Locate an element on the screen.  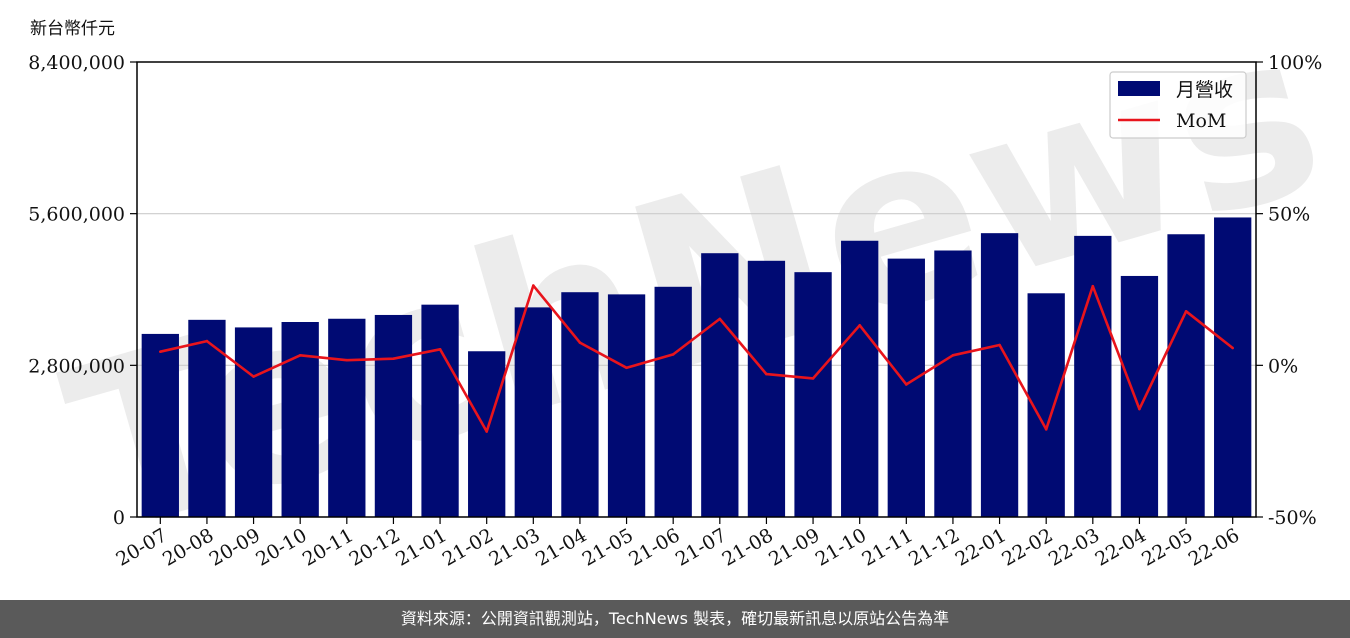
x-tick-label: 21-03 is located at coordinates (514, 547).